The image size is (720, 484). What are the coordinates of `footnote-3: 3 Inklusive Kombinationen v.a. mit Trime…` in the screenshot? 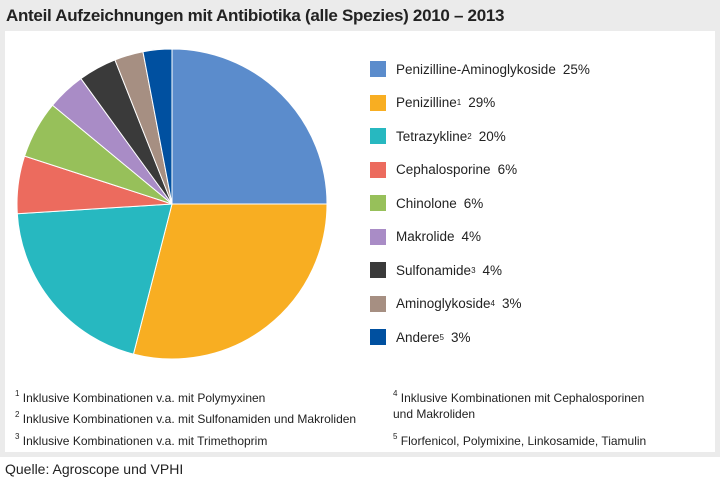 It's located at (141, 440).